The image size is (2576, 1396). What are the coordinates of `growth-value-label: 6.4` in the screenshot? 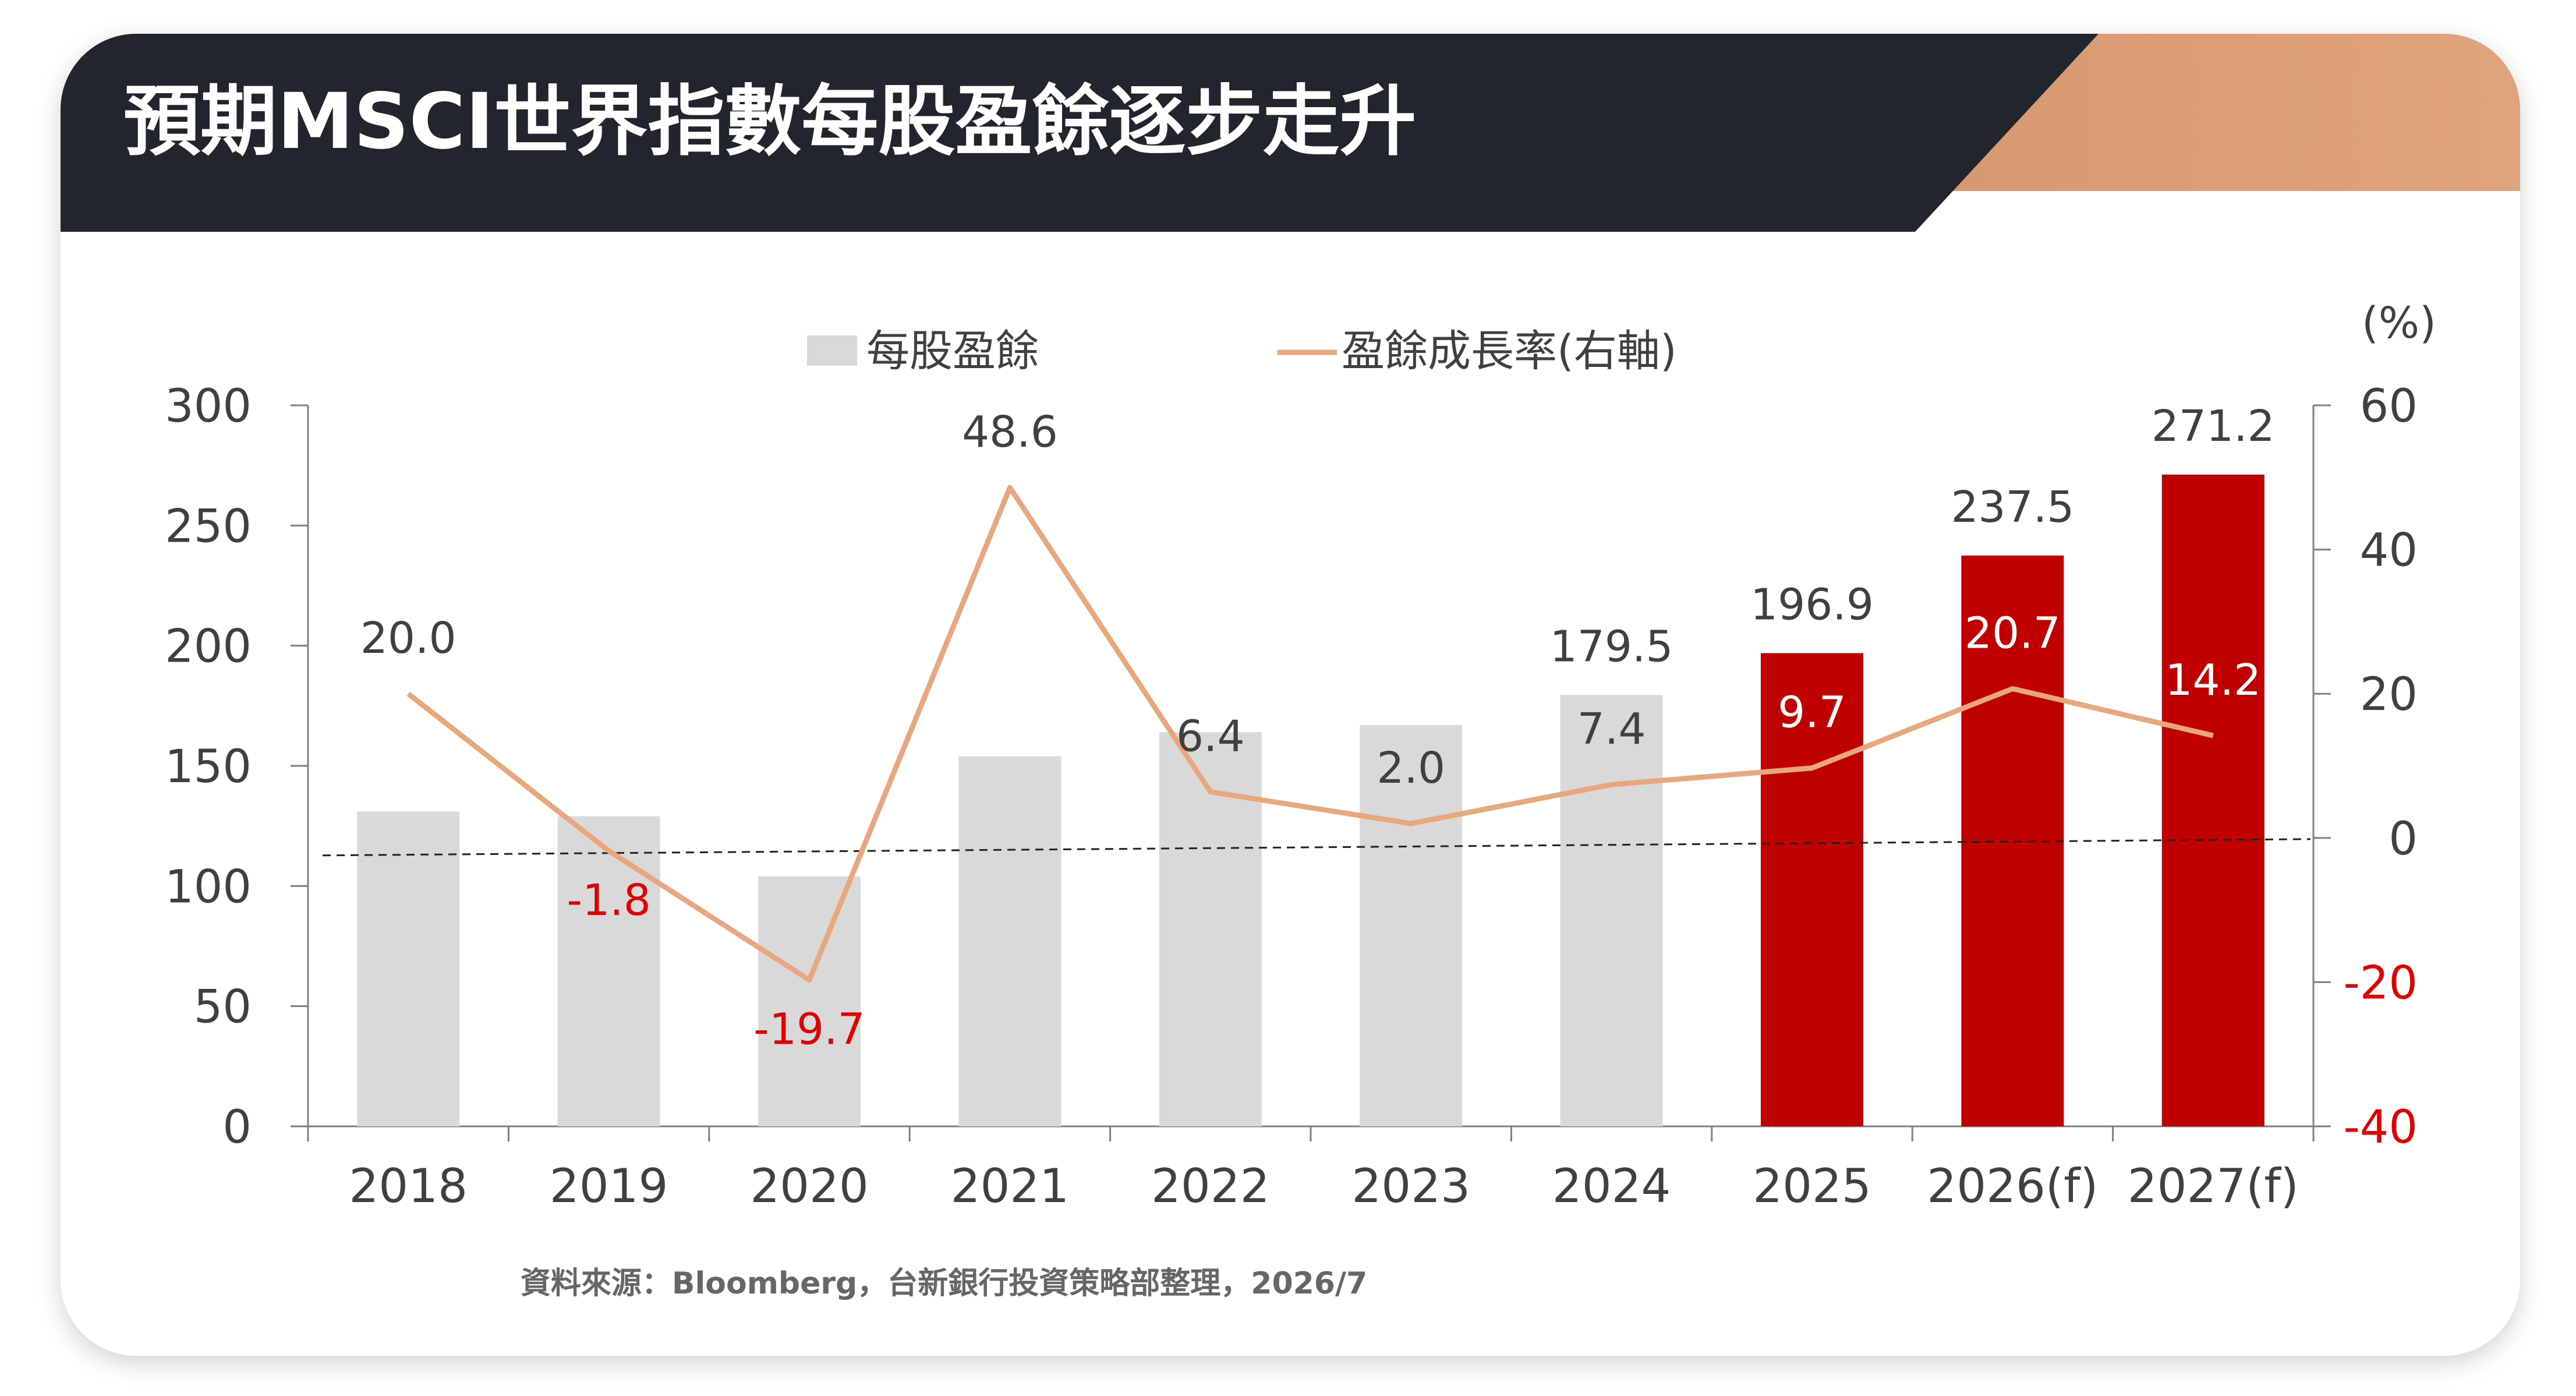 It's located at (1210, 737).